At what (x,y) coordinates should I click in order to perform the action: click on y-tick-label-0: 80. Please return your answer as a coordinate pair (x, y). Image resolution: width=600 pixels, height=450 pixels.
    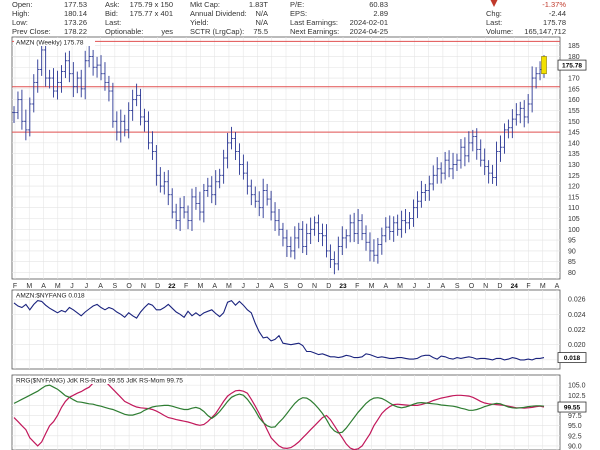
    Looking at the image, I should click on (572, 273).